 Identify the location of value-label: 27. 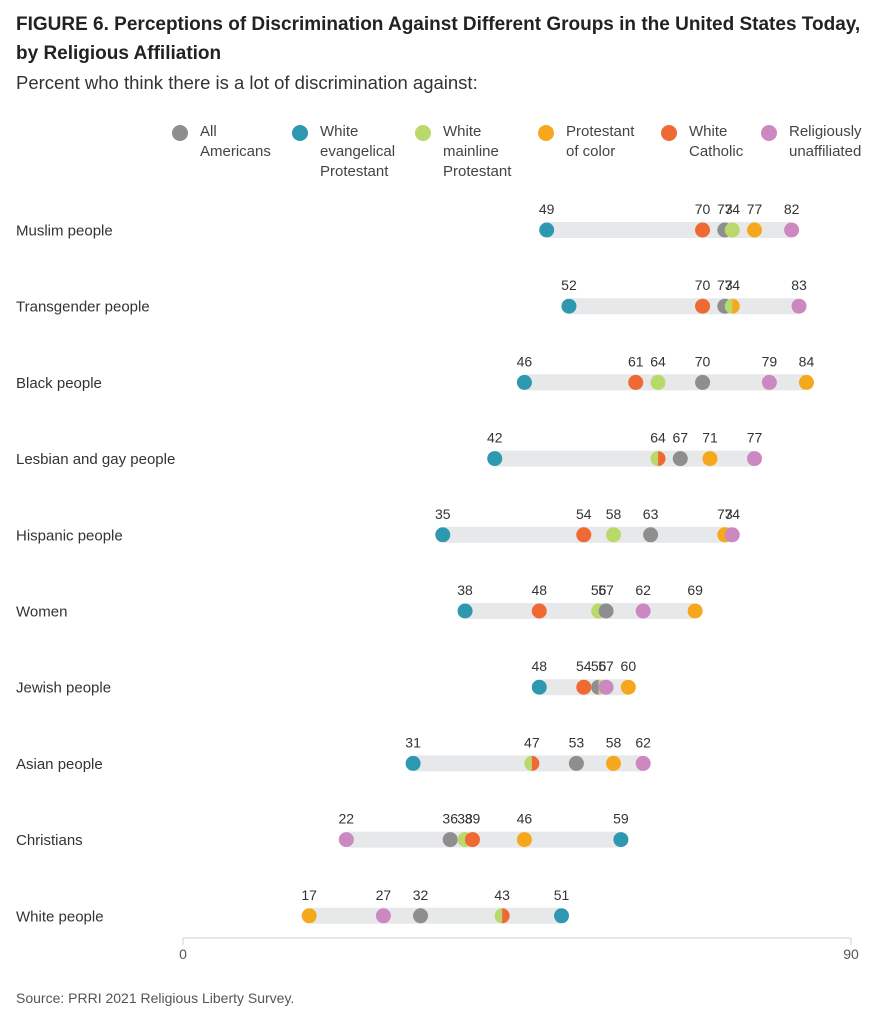
(384, 895).